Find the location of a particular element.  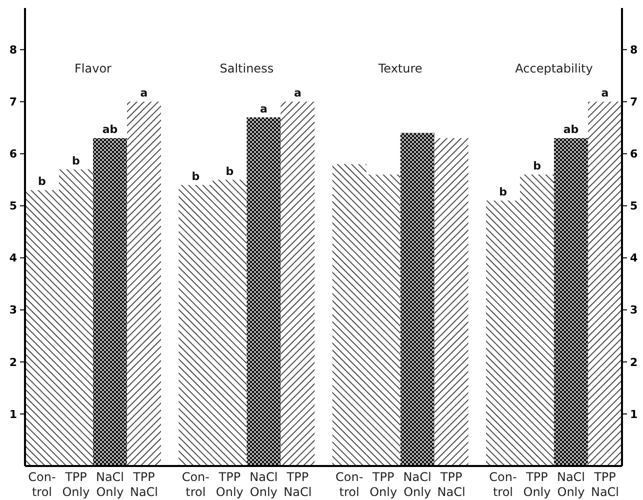

y-tick-label: 8 is located at coordinates (13, 49).